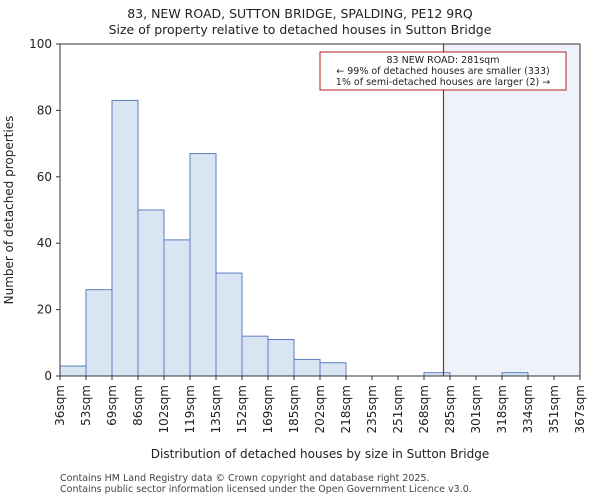 The width and height of the screenshot is (600, 500). What do you see at coordinates (164, 409) in the screenshot?
I see `x-tick-label-102sqm: 102sqm` at bounding box center [164, 409].